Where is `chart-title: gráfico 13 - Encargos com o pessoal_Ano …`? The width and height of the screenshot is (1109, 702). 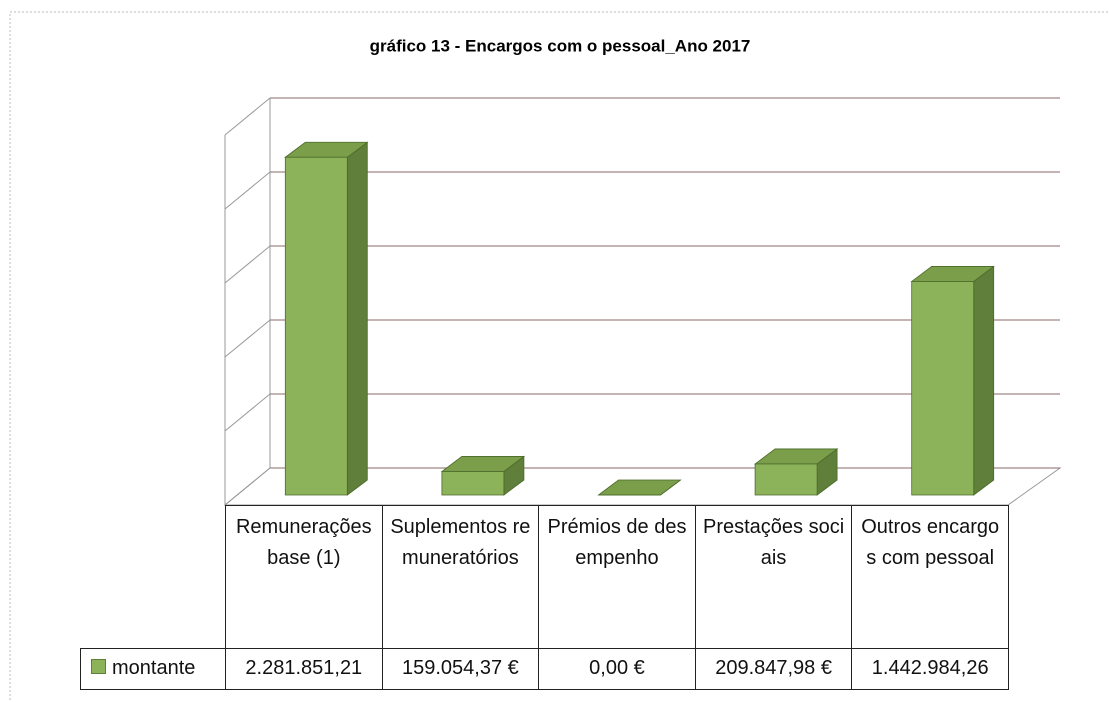 chart-title: gráfico 13 - Encargos com o pessoal_Ano … is located at coordinates (560, 45).